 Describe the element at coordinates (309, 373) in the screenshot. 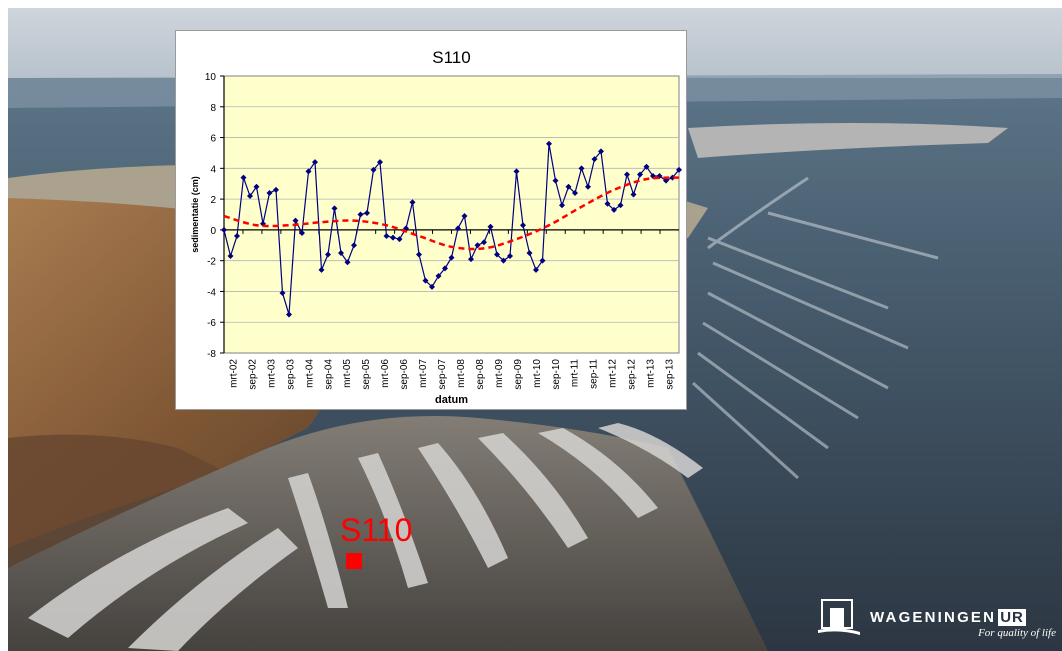

I see `x-tick-label: mrt-04` at that location.